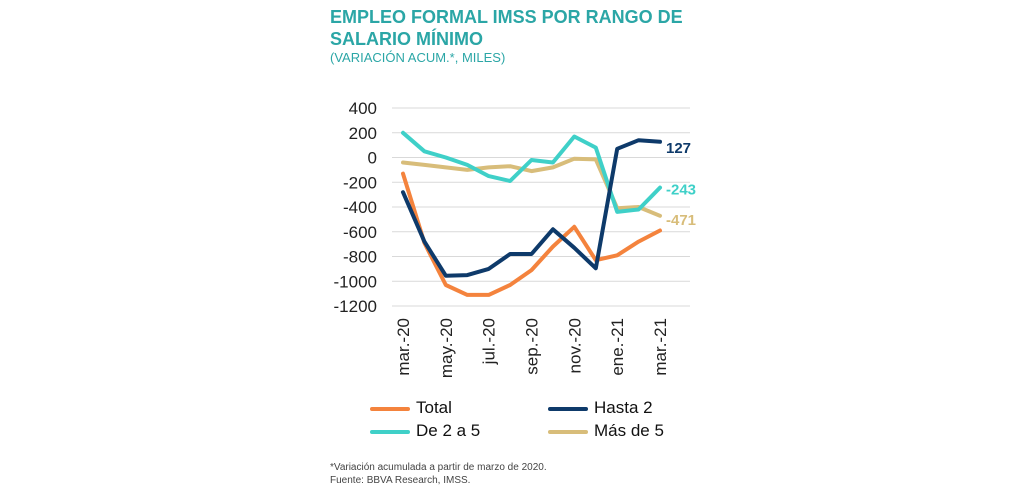 The height and width of the screenshot is (493, 1024). Describe the element at coordinates (681, 220) in the screenshot. I see `end-label-mas-de-5: -471` at that location.